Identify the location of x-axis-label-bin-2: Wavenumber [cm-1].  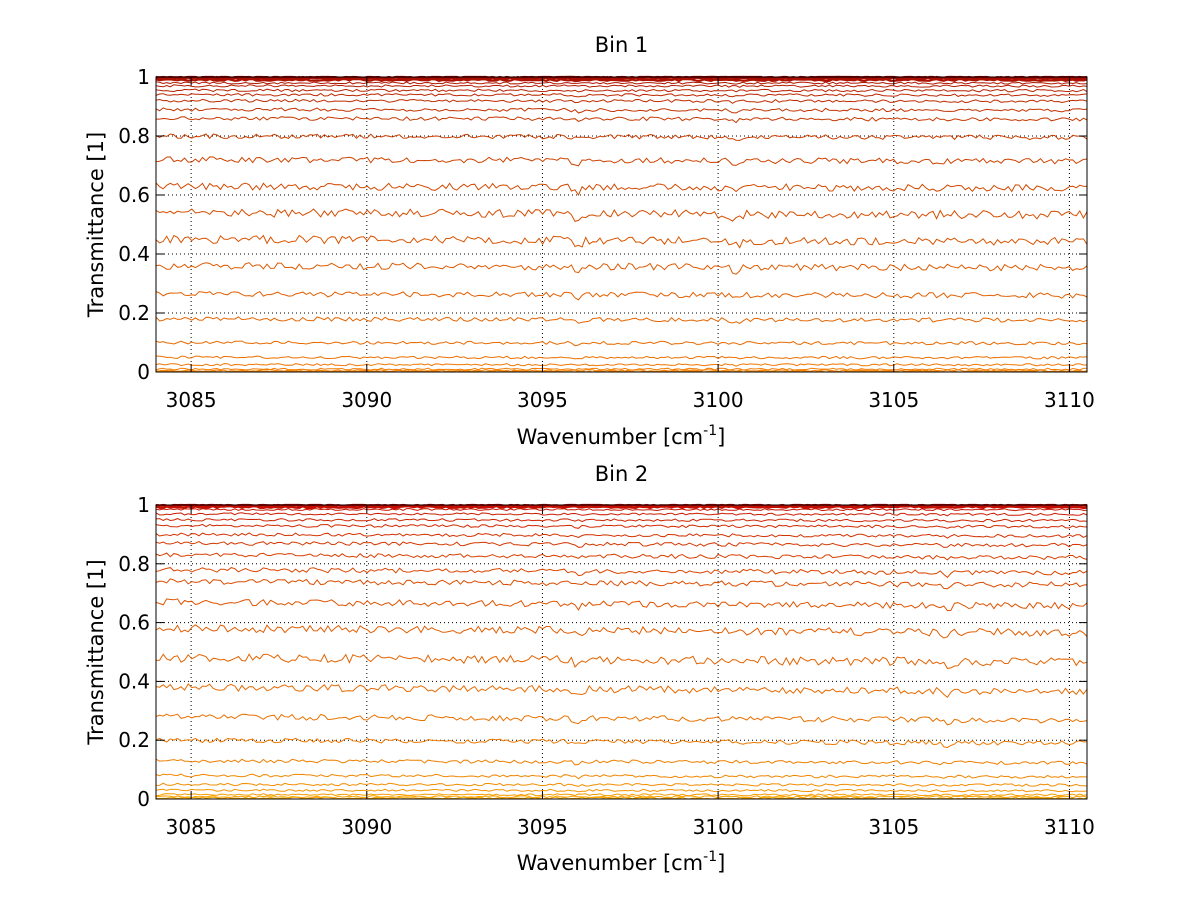
(621, 862).